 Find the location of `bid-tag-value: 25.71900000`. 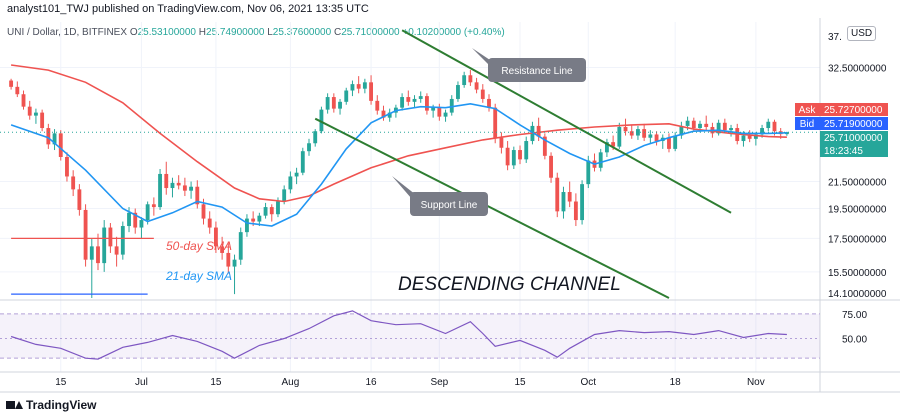

bid-tag-value: 25.71900000 is located at coordinates (853, 124).